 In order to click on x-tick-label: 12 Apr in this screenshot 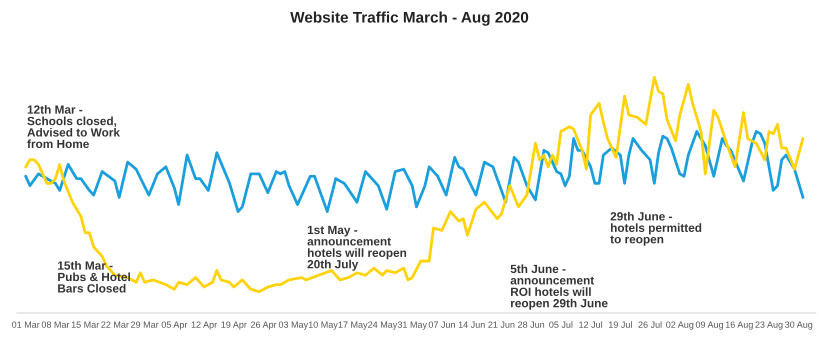, I will do `click(204, 325)`.